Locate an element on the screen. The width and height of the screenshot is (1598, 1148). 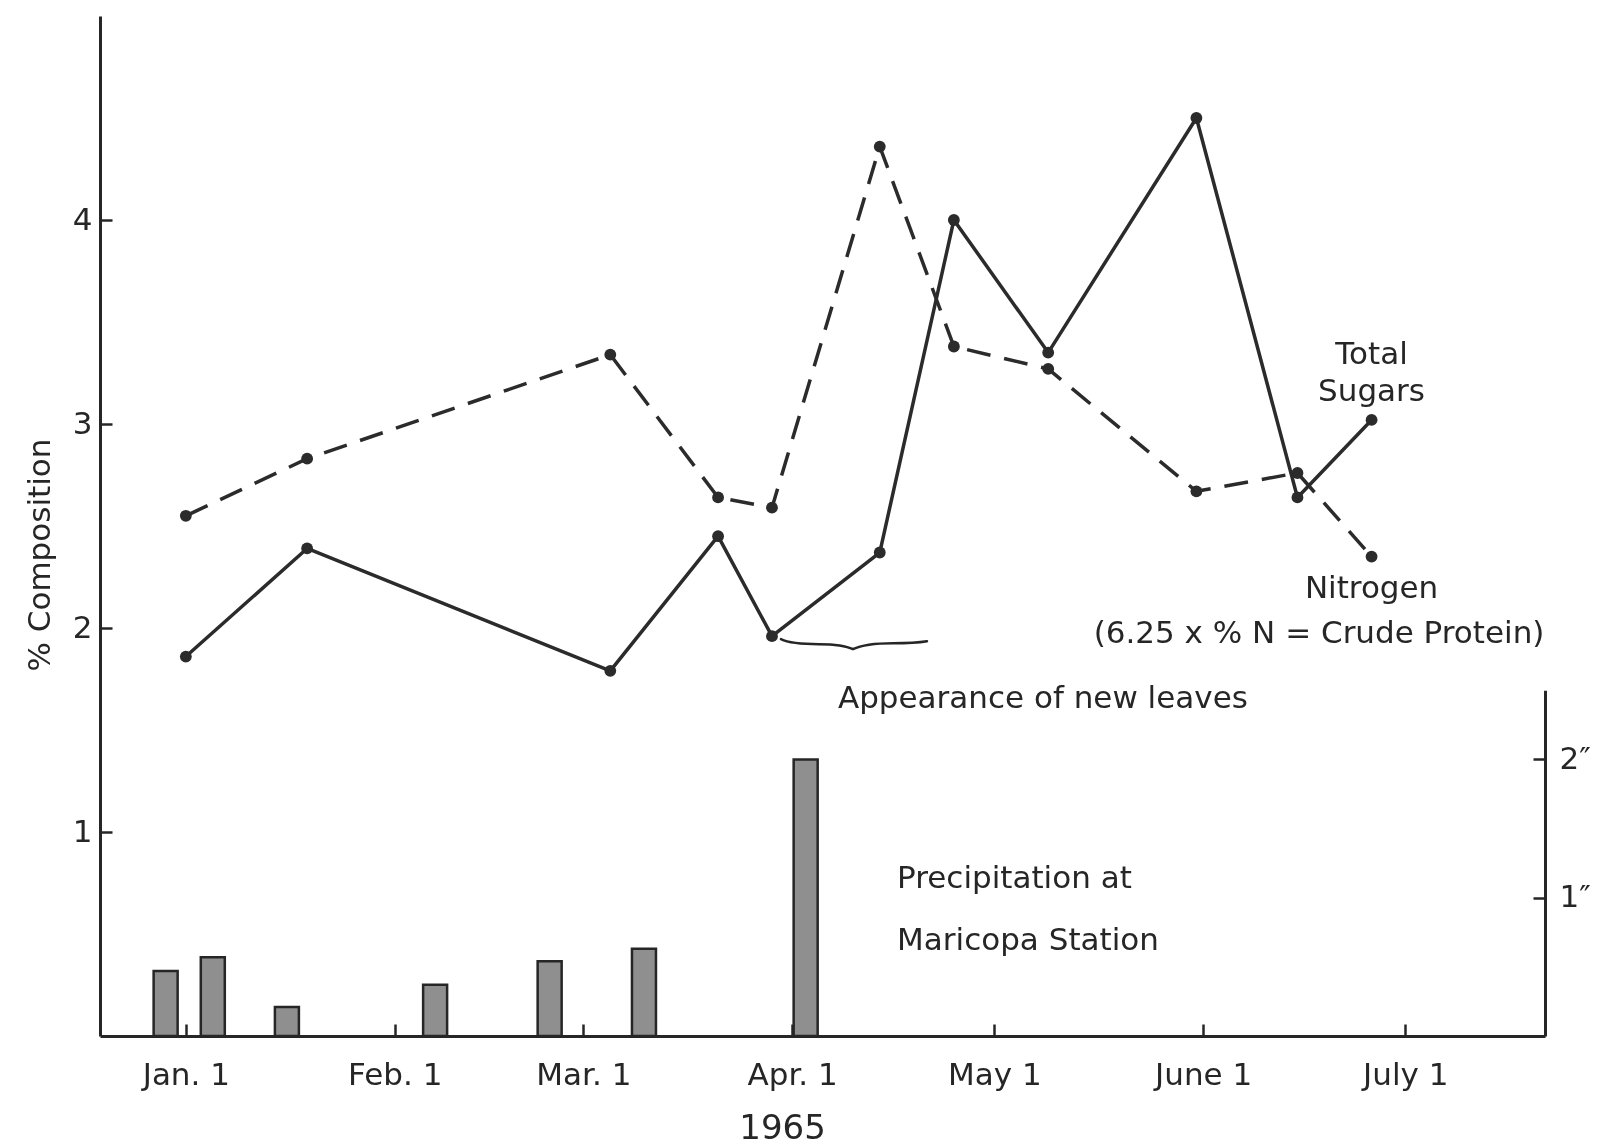
x-tick-label: May 1 is located at coordinates (994, 1073).